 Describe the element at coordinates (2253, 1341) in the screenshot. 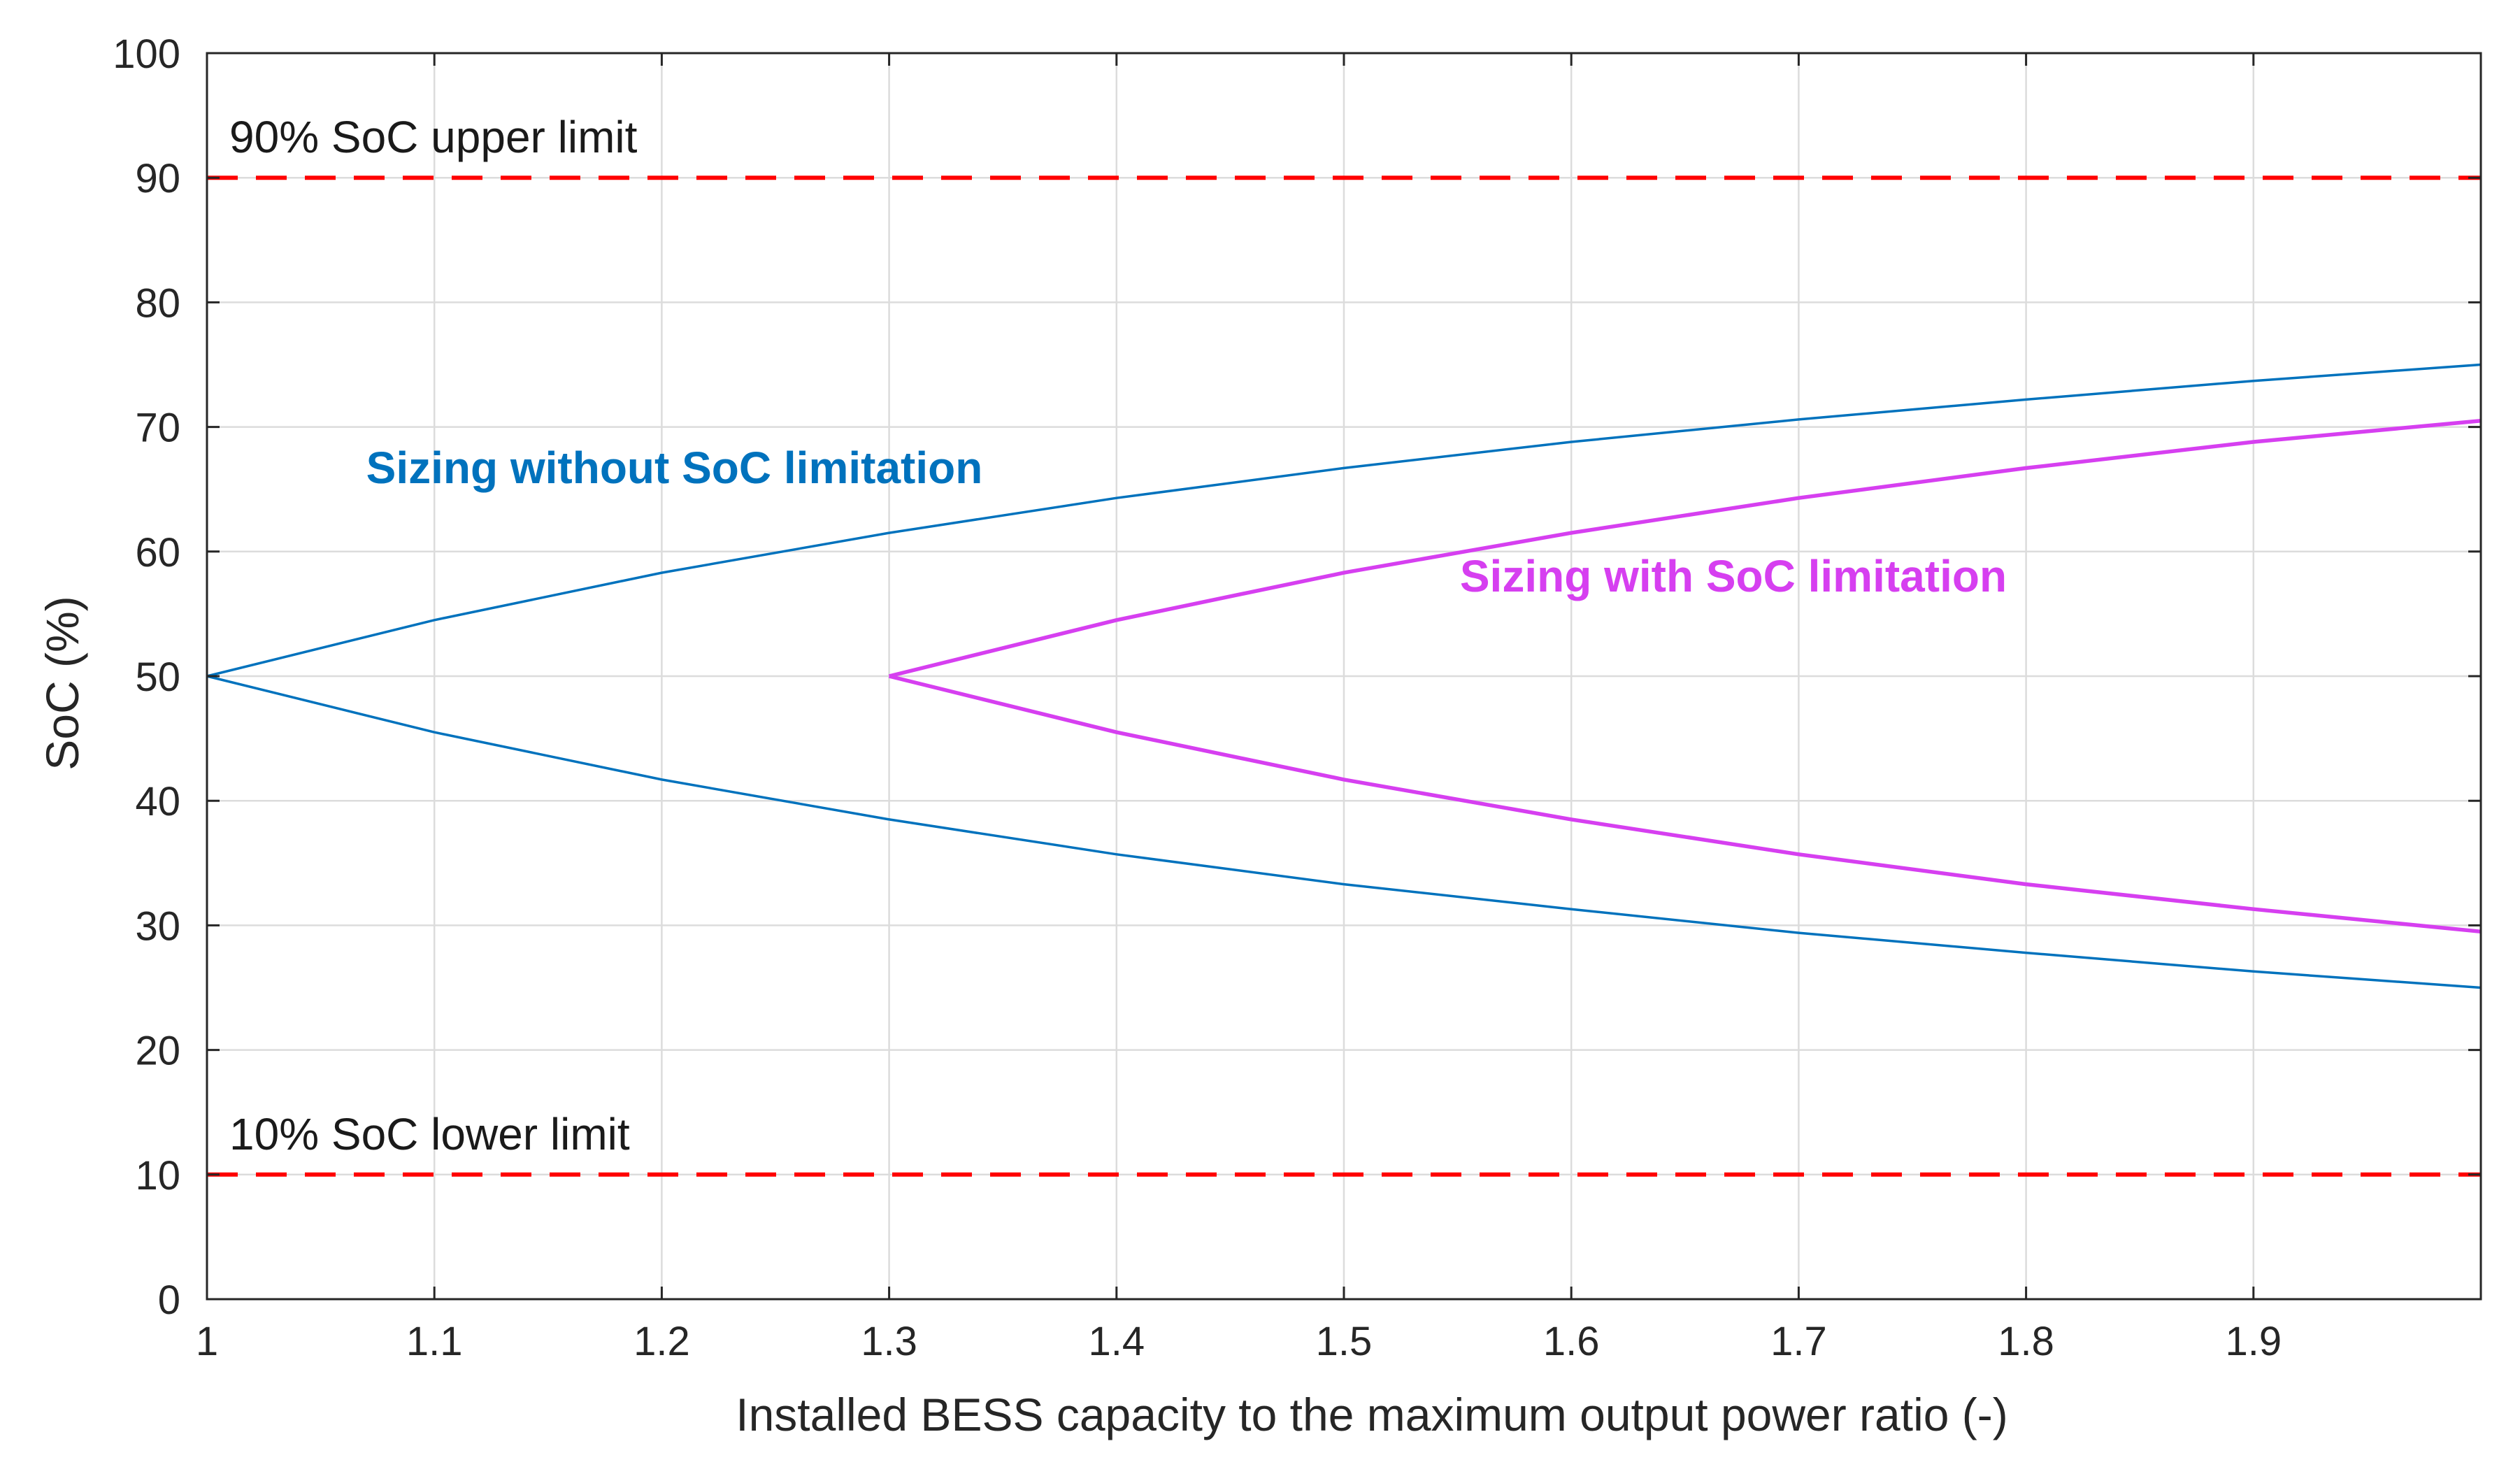

I see `x-tick-label: 1.9` at that location.